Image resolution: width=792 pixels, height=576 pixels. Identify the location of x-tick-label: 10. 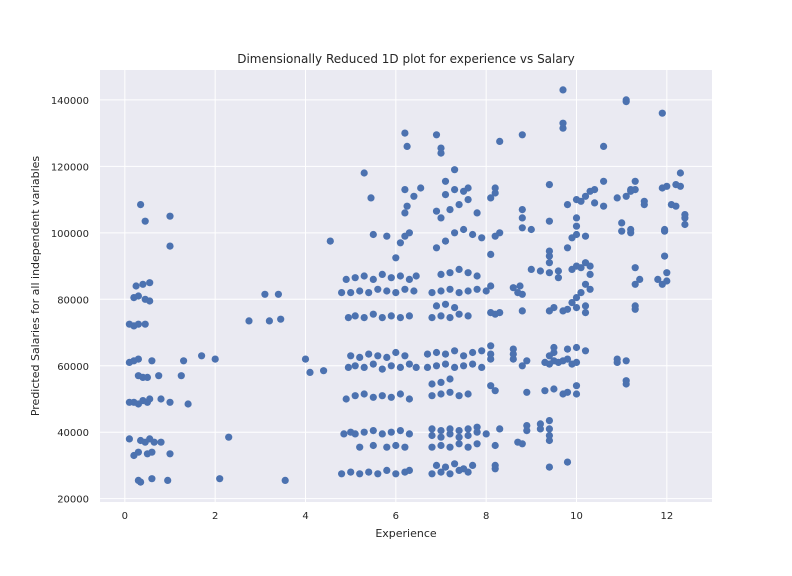
(576, 516).